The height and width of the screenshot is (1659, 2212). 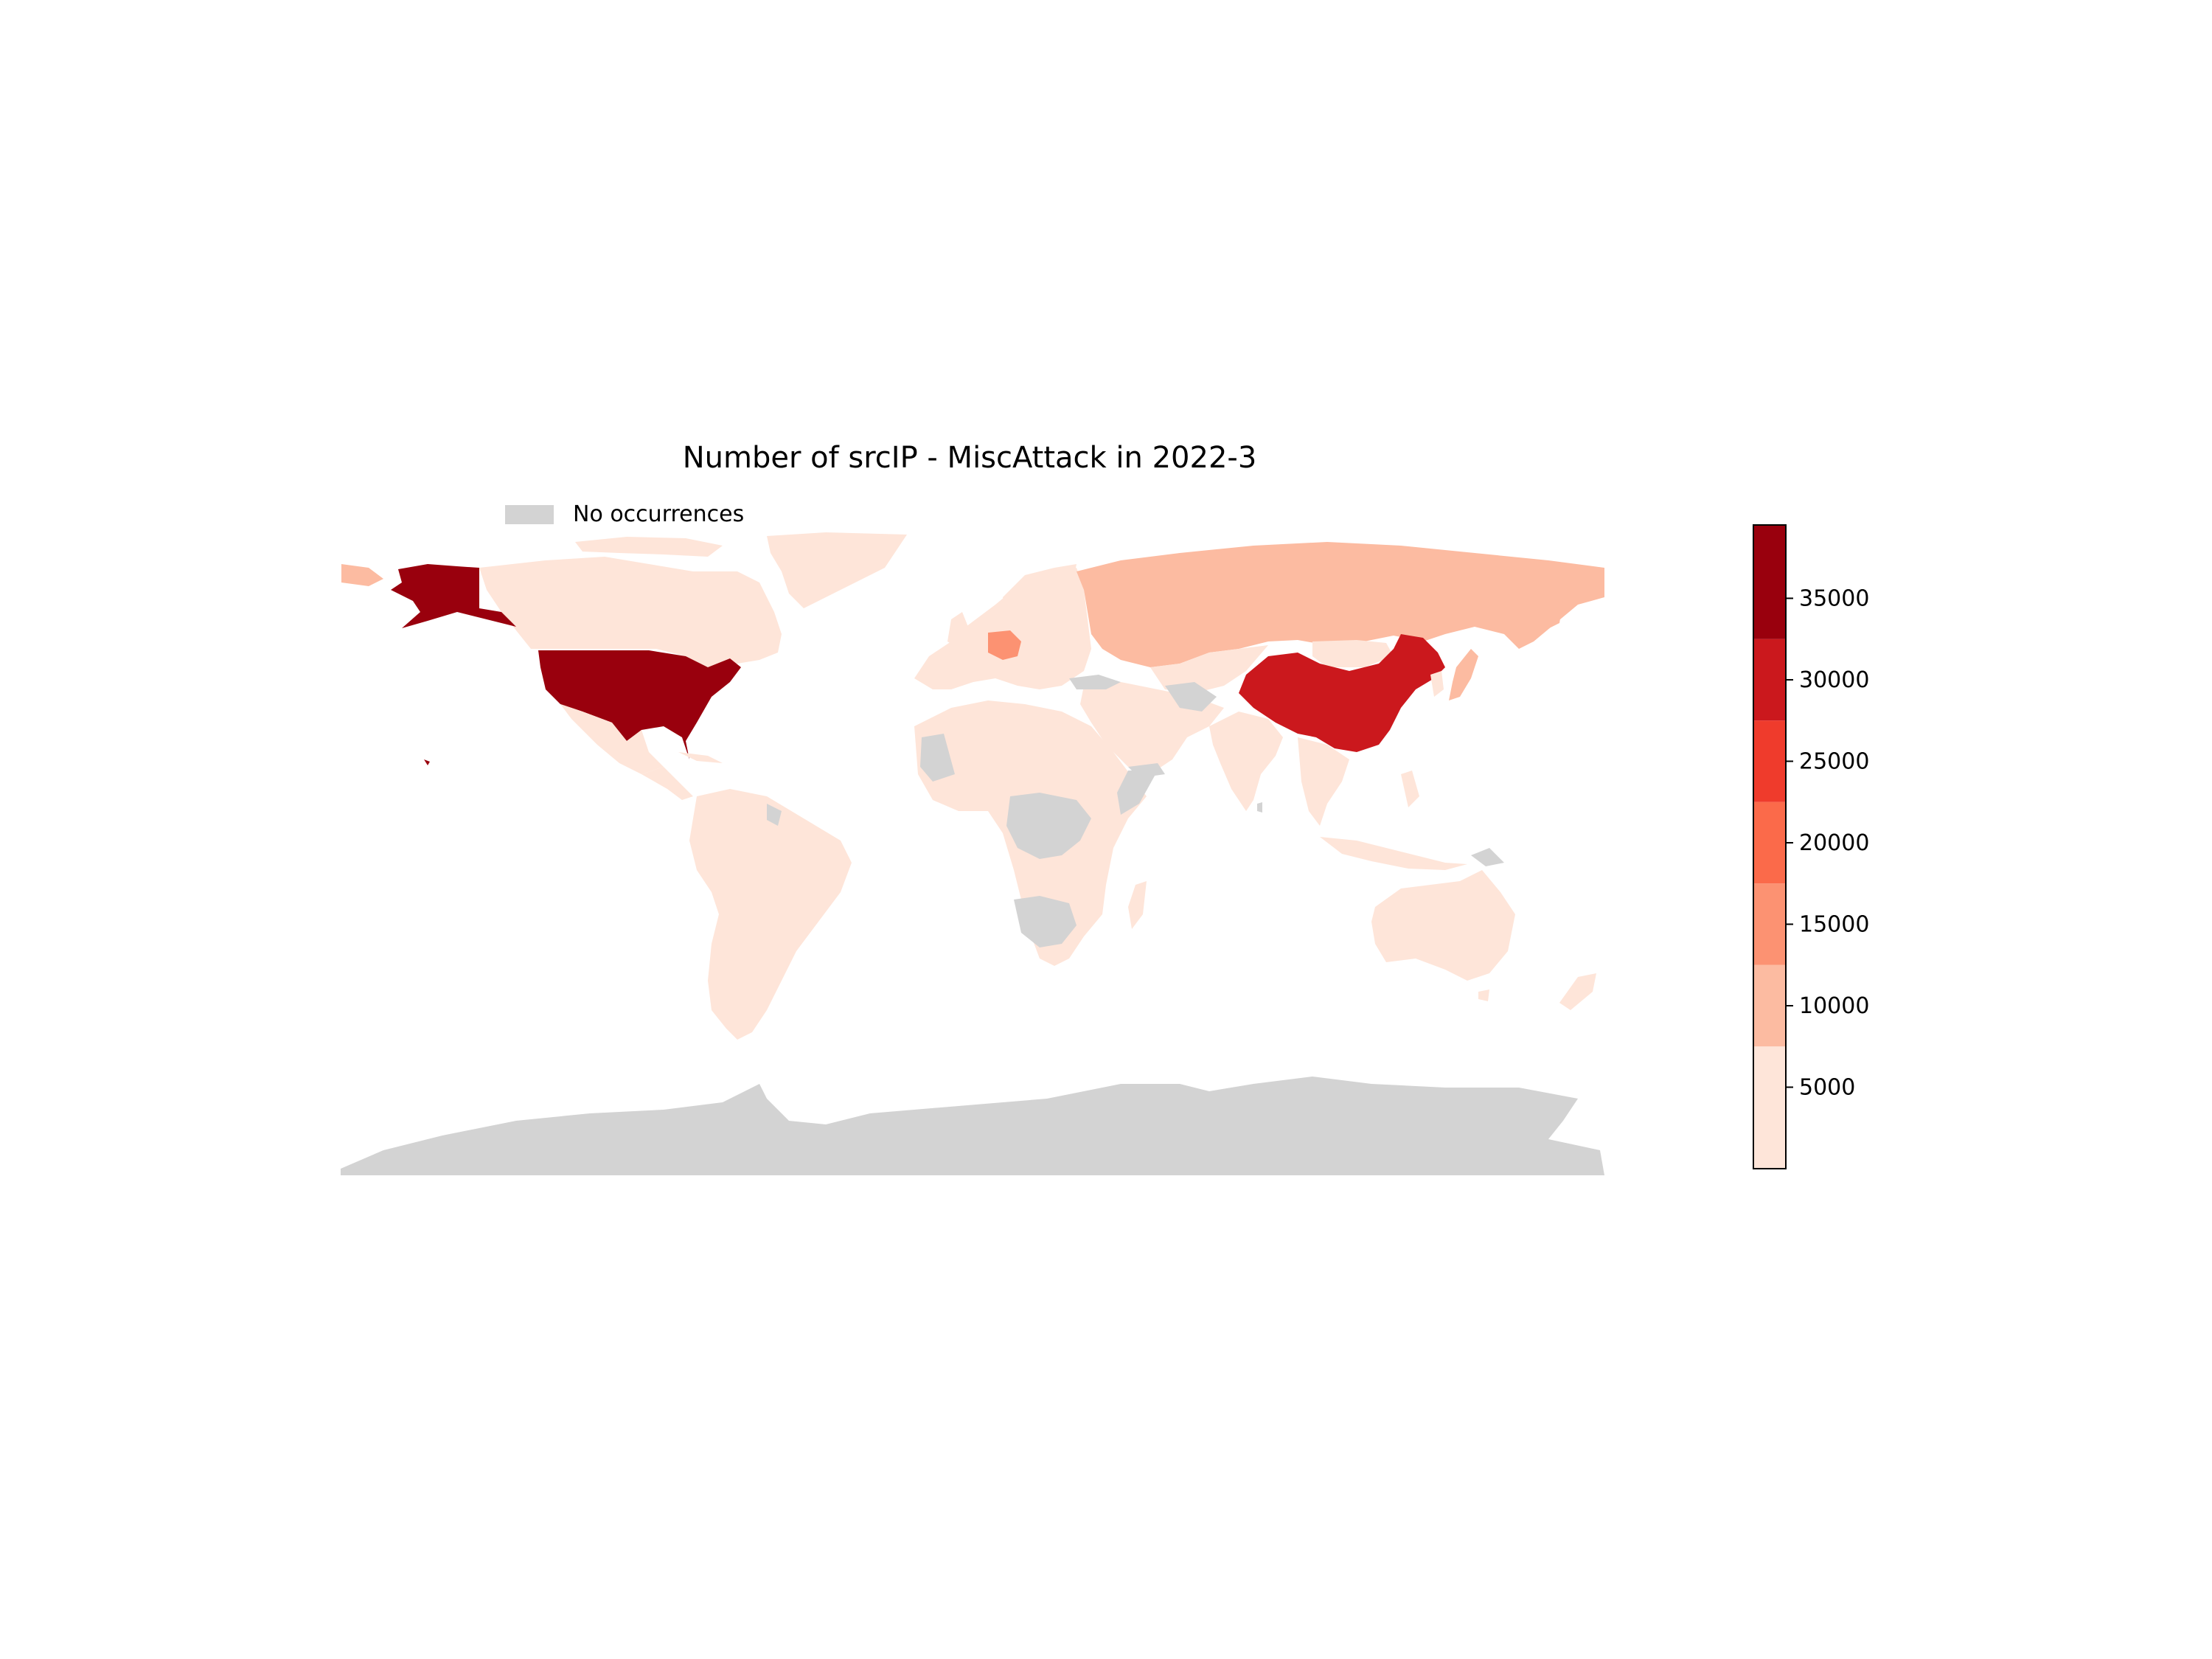 I want to click on country-canada, so click(x=630, y=614).